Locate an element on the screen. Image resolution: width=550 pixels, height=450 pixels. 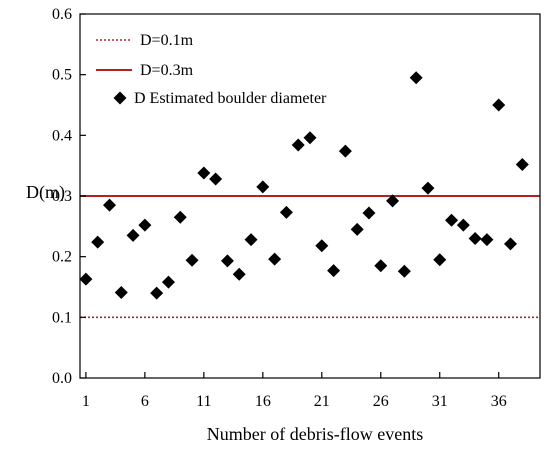
y-tick-label: 0.2 is located at coordinates (62, 257).